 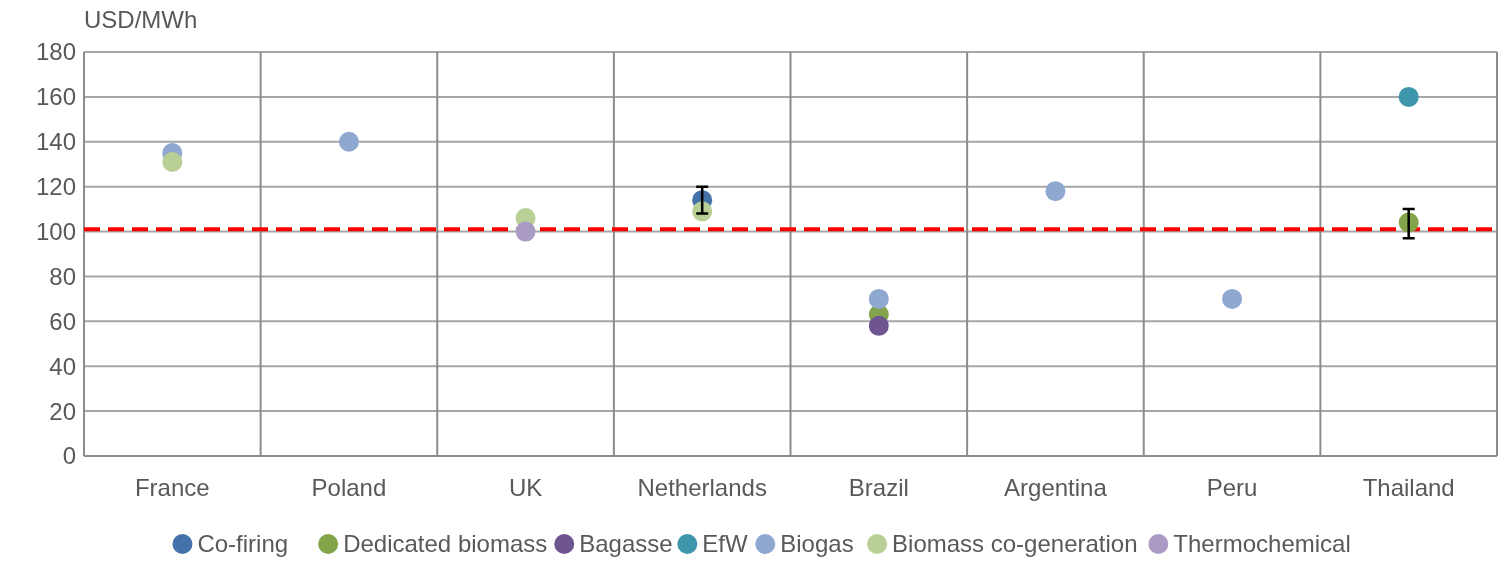 What do you see at coordinates (55, 52) in the screenshot?
I see `y-tick-label: 180` at bounding box center [55, 52].